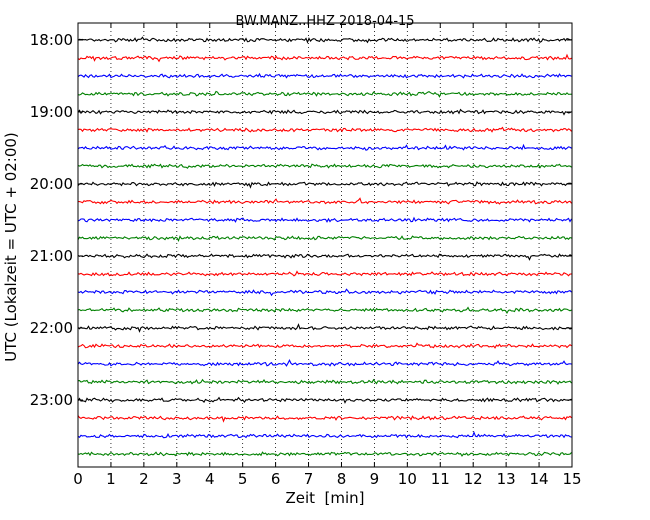 The image size is (650, 520). What do you see at coordinates (506, 479) in the screenshot?
I see `x-tick-label: 13` at bounding box center [506, 479].